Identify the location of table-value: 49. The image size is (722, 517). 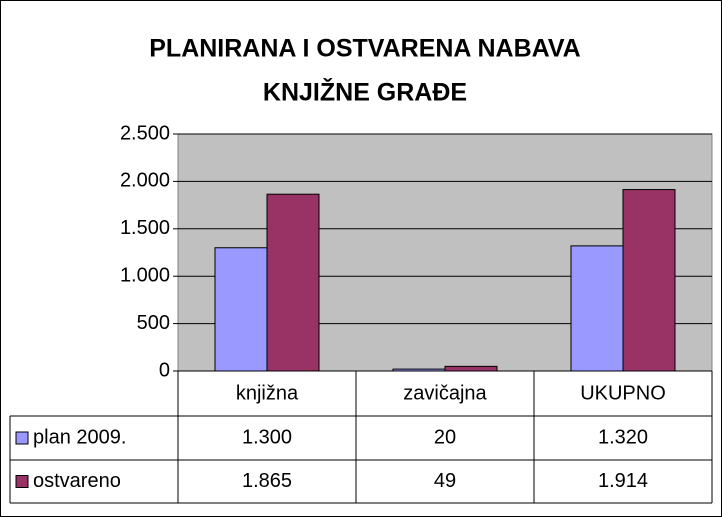
(445, 481).